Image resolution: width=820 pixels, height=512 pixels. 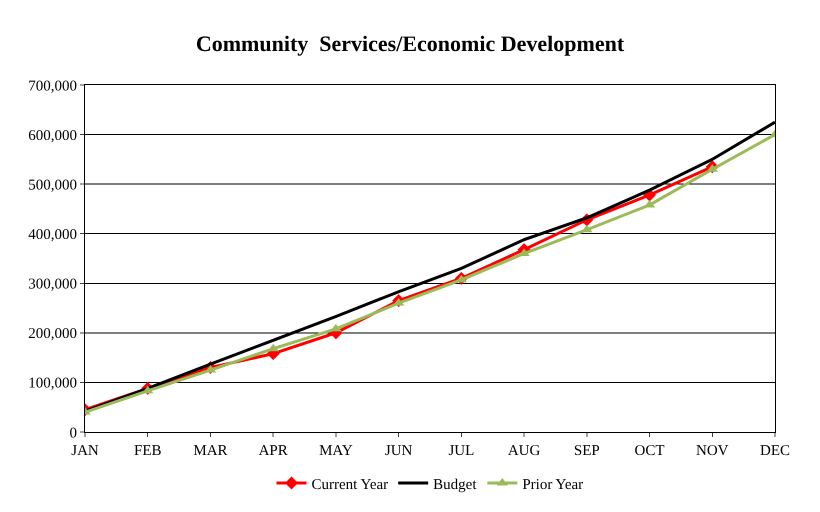 What do you see at coordinates (350, 484) in the screenshot?
I see `legend-label: Current Year` at bounding box center [350, 484].